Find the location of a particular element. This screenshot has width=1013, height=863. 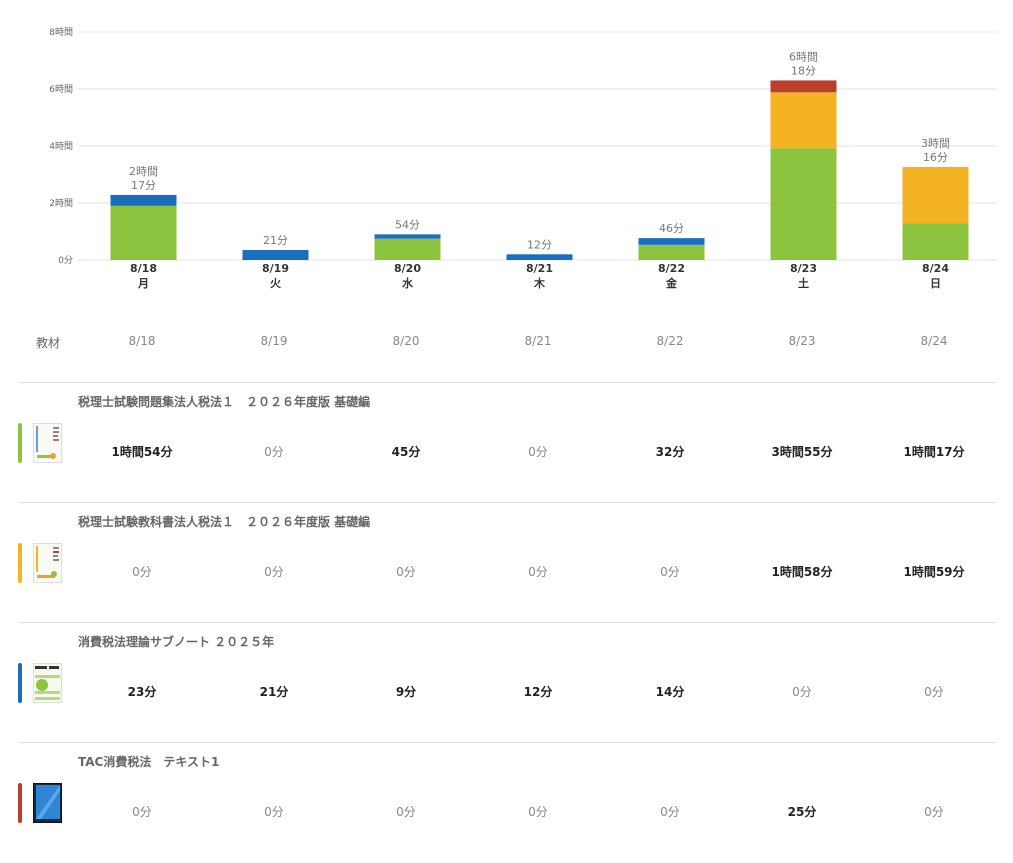

total-label: 6時間 is located at coordinates (803, 56).